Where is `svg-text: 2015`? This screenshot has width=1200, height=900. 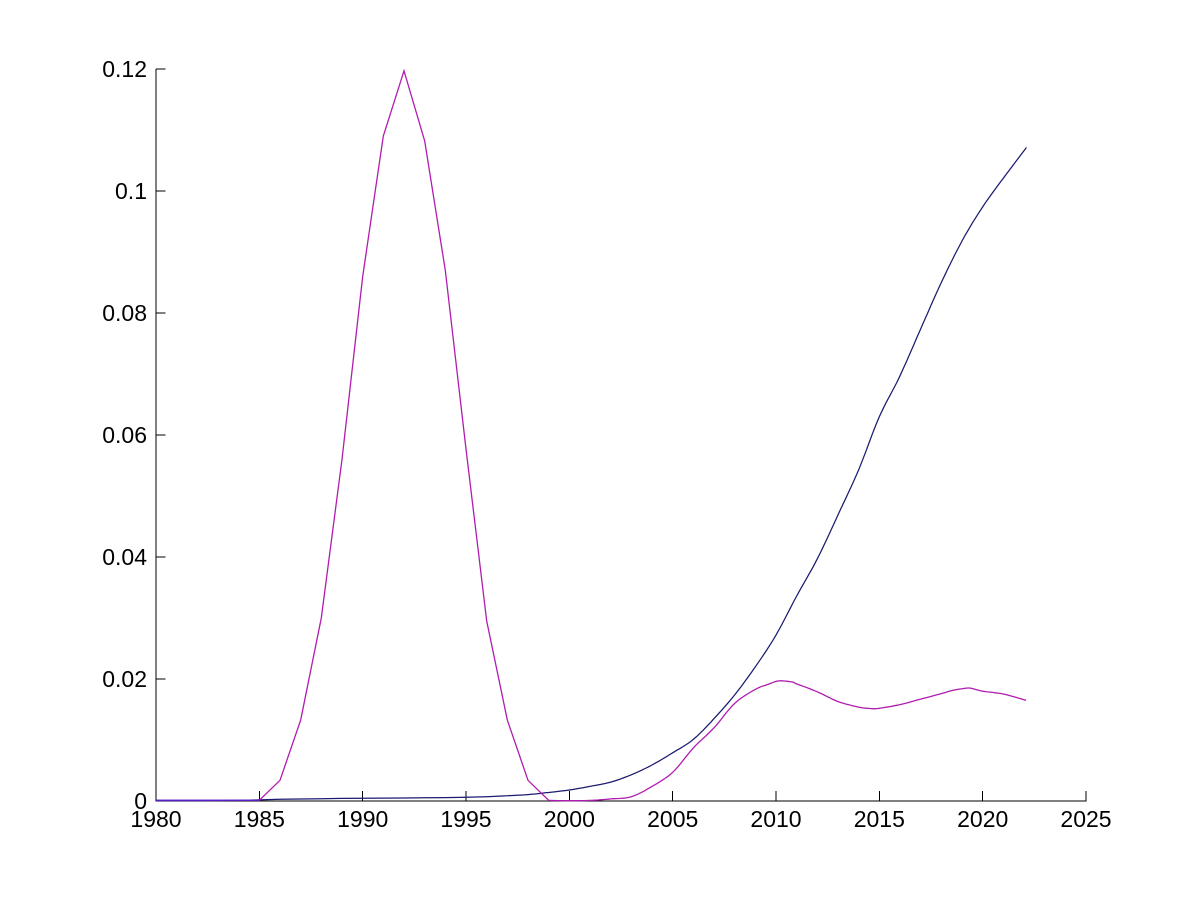
svg-text: 2015 is located at coordinates (879, 819).